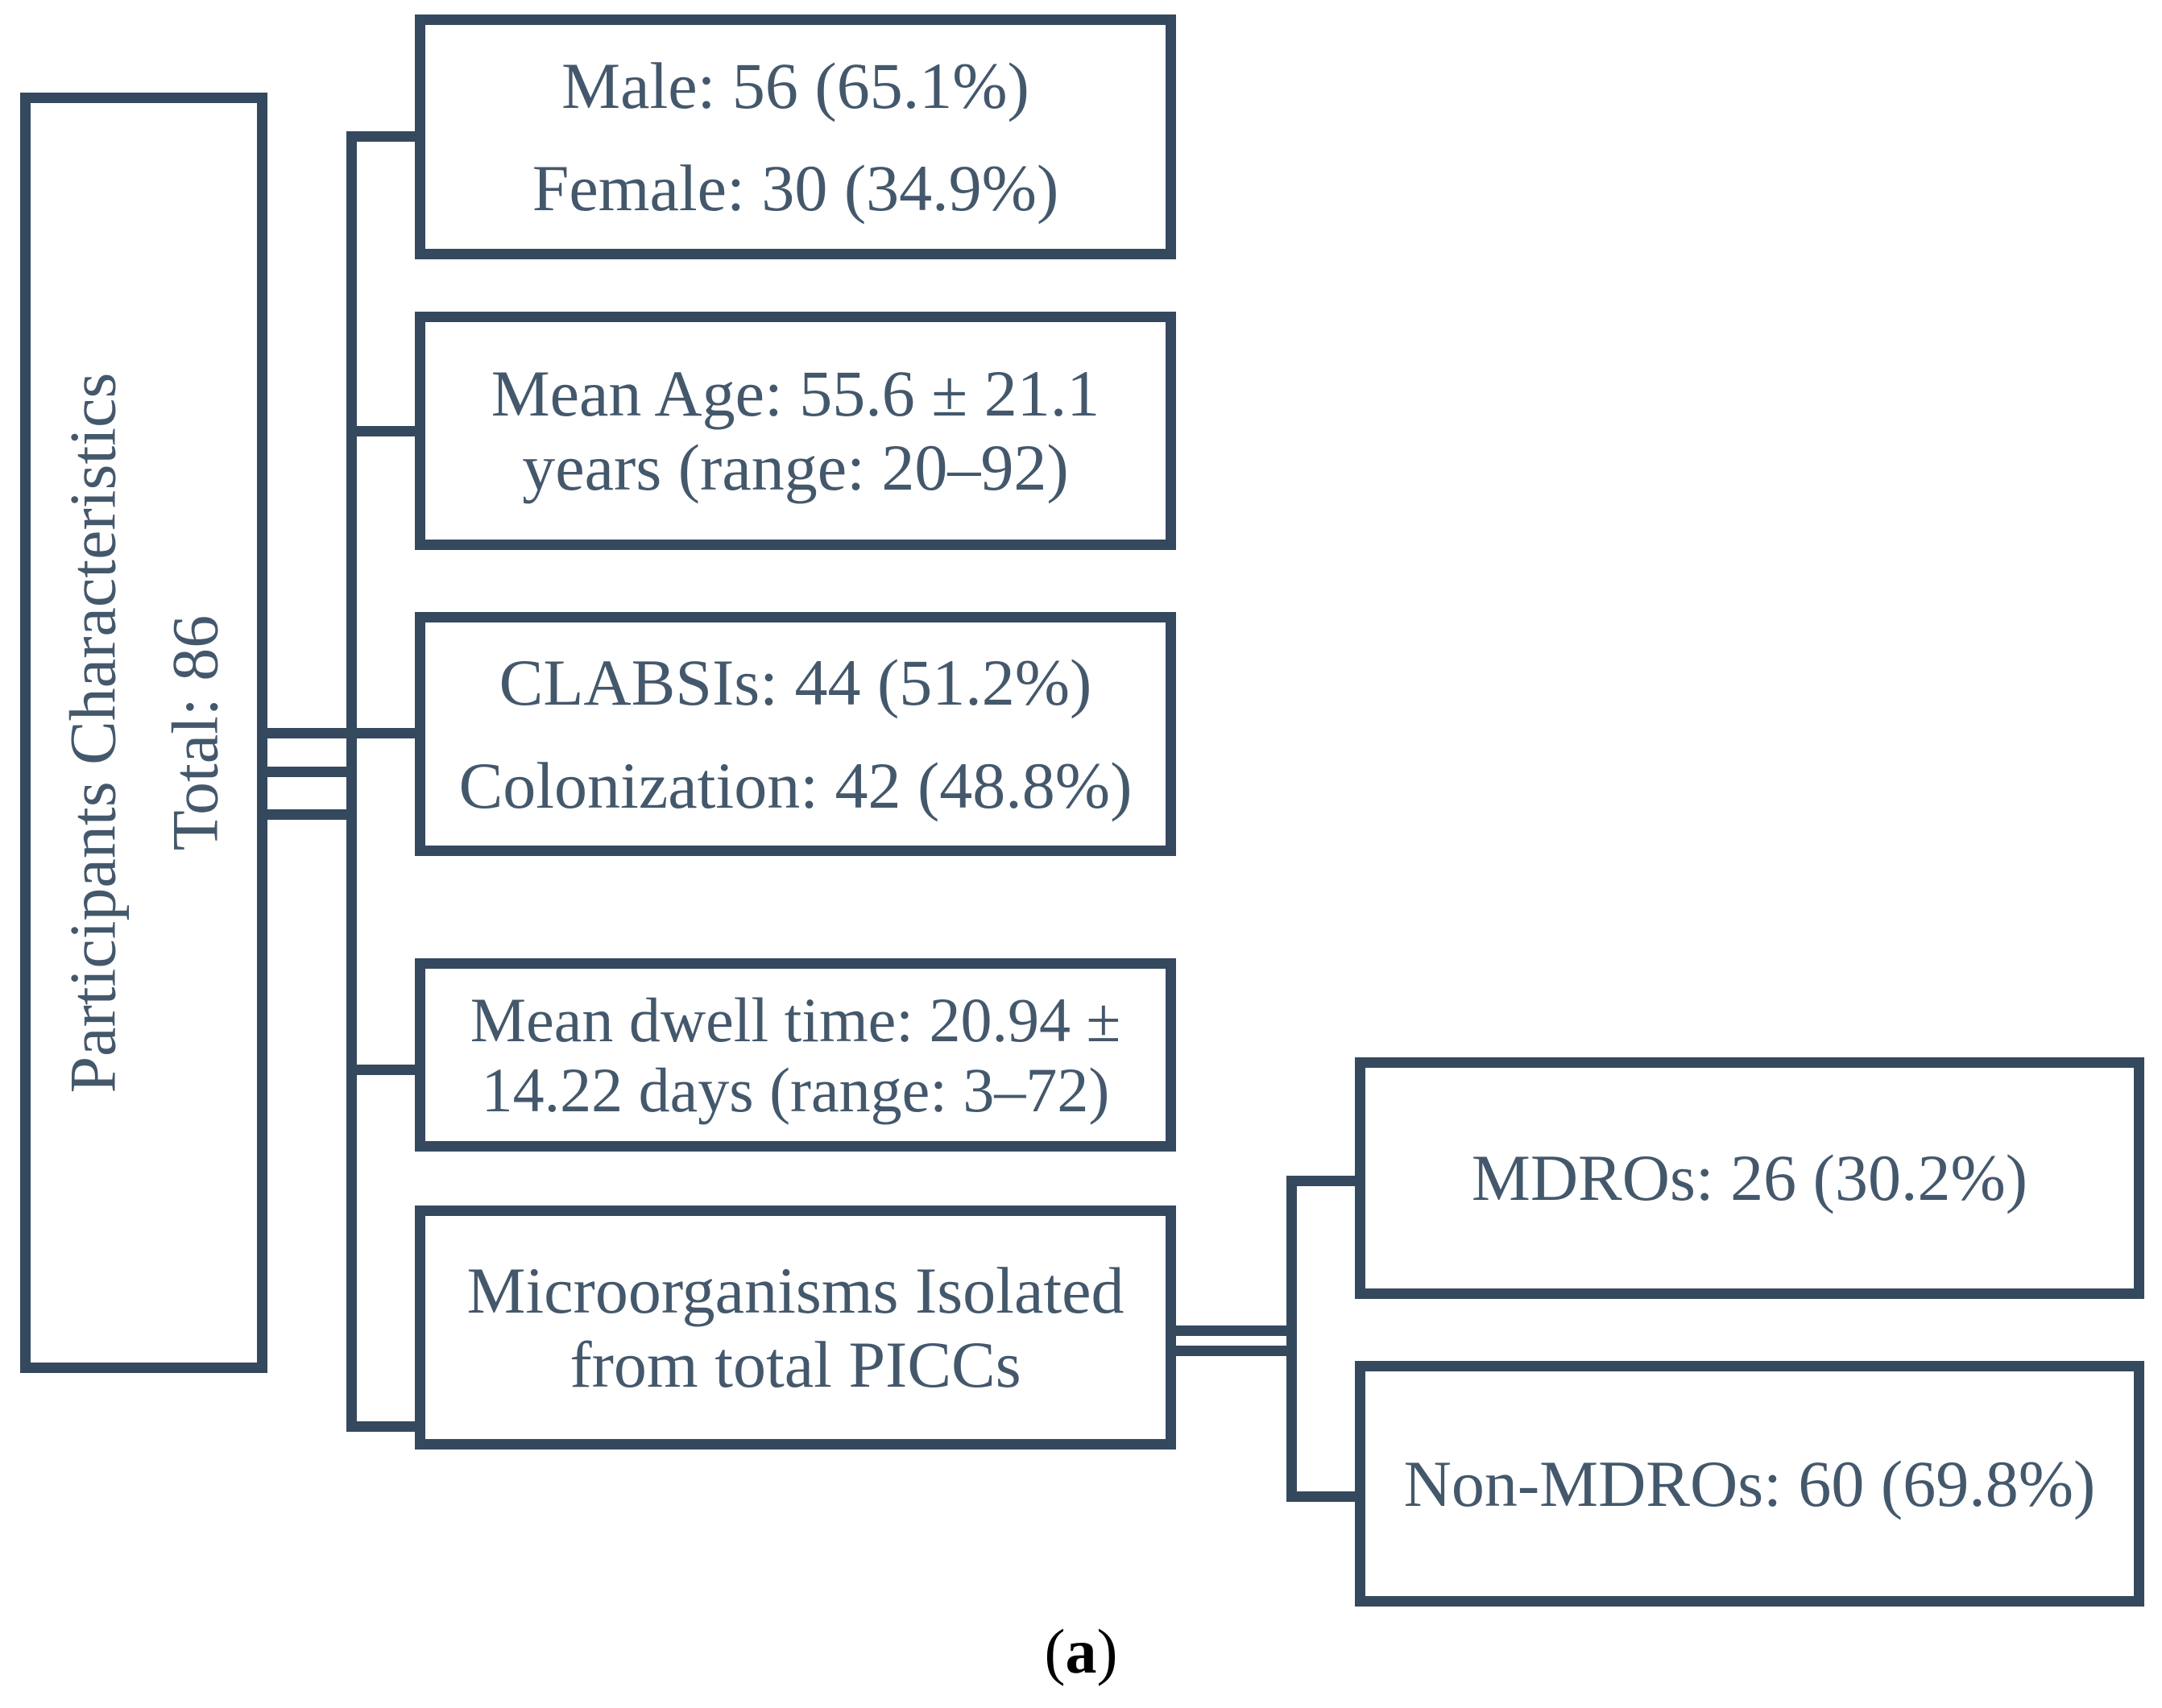 Image resolution: width=2162 pixels, height=1708 pixels. I want to click on caption-close-paren: ), so click(1107, 1651).